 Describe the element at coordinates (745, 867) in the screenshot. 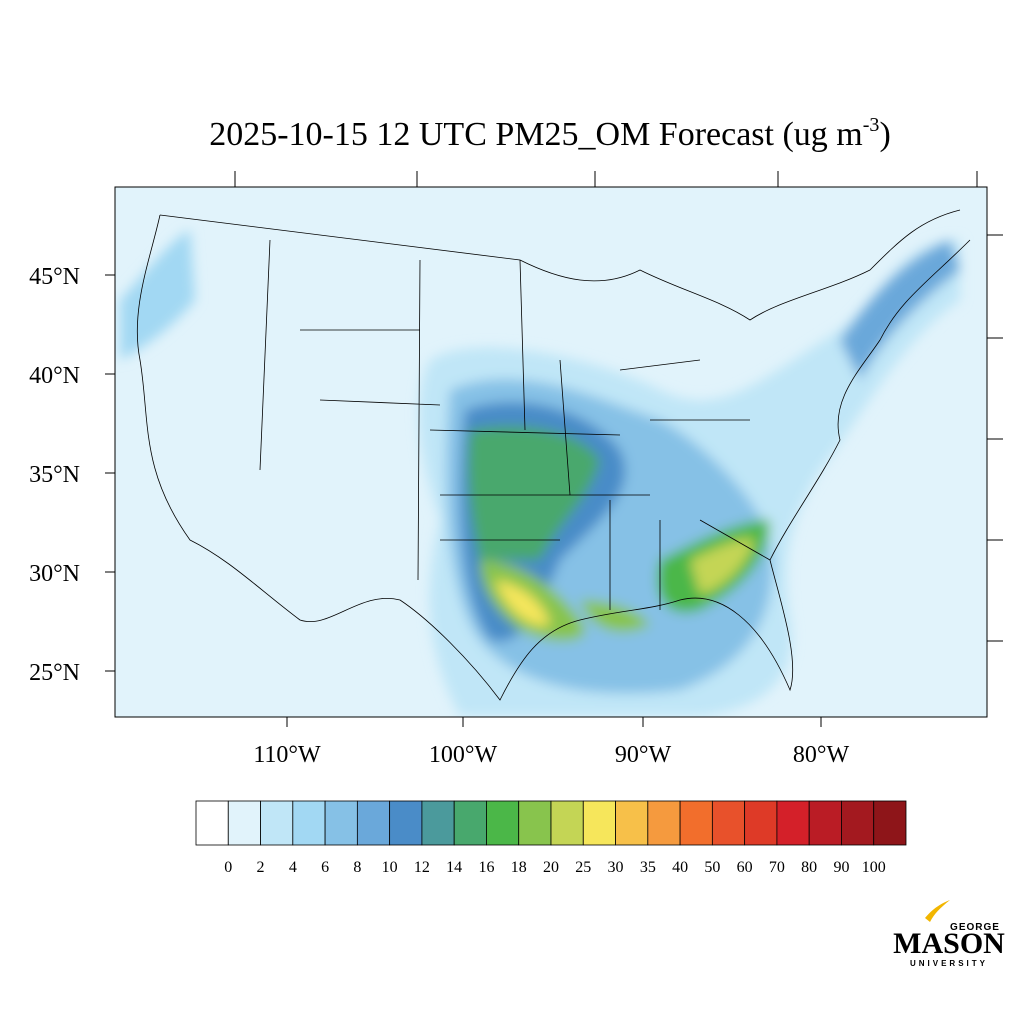

I see `colorbar-label: 60` at that location.